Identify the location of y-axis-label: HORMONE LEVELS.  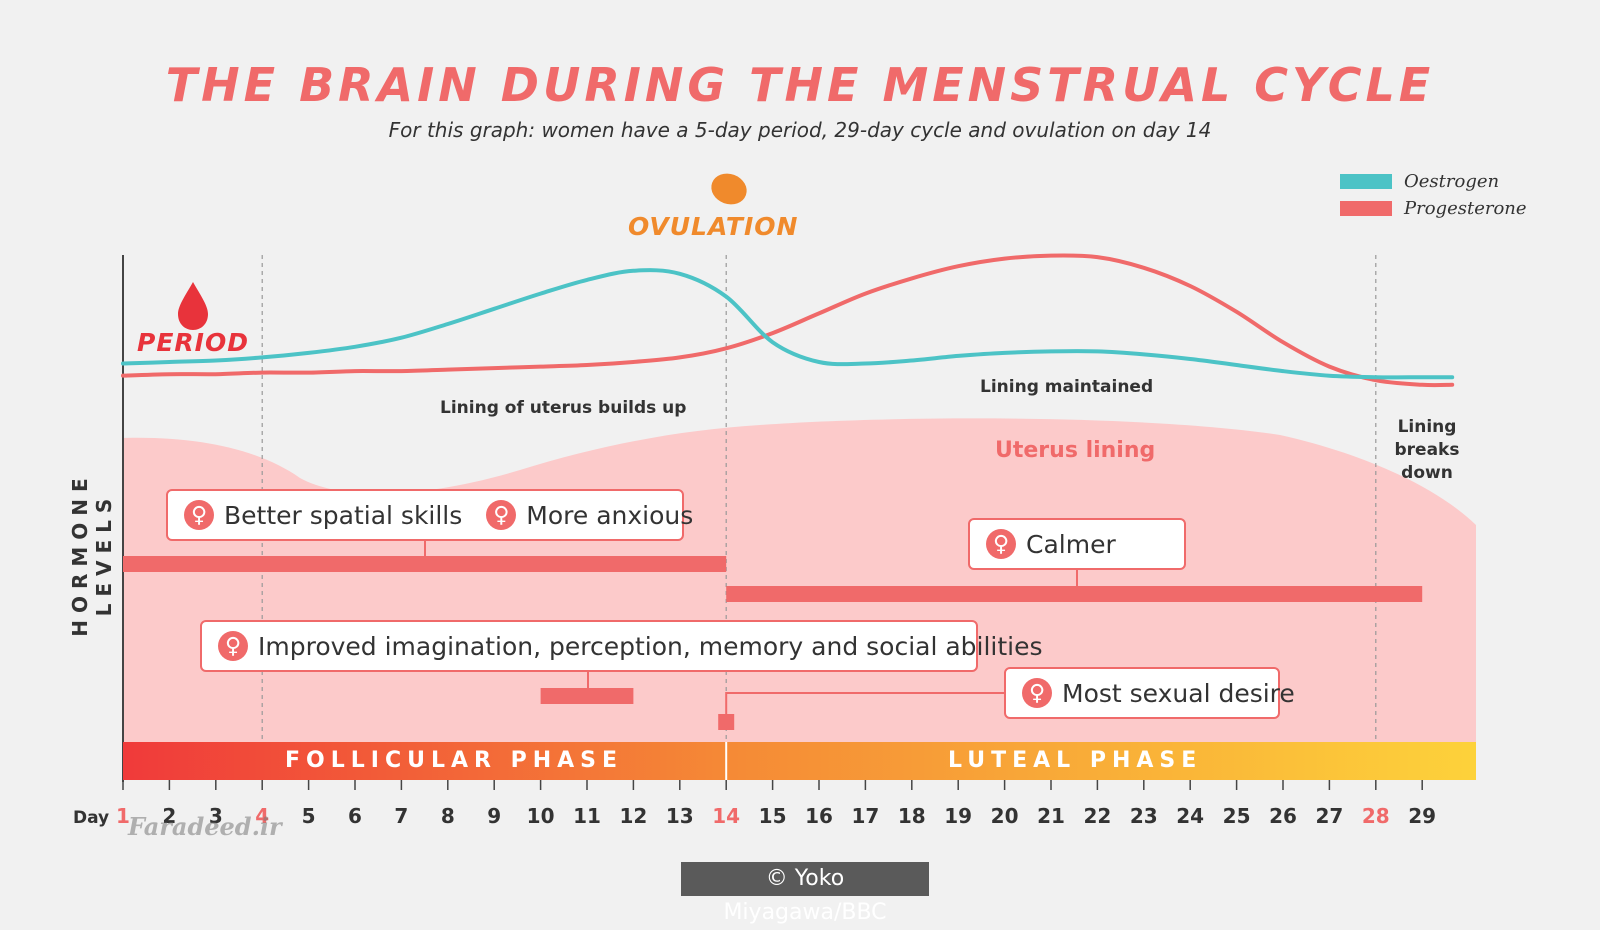
(92, 554).